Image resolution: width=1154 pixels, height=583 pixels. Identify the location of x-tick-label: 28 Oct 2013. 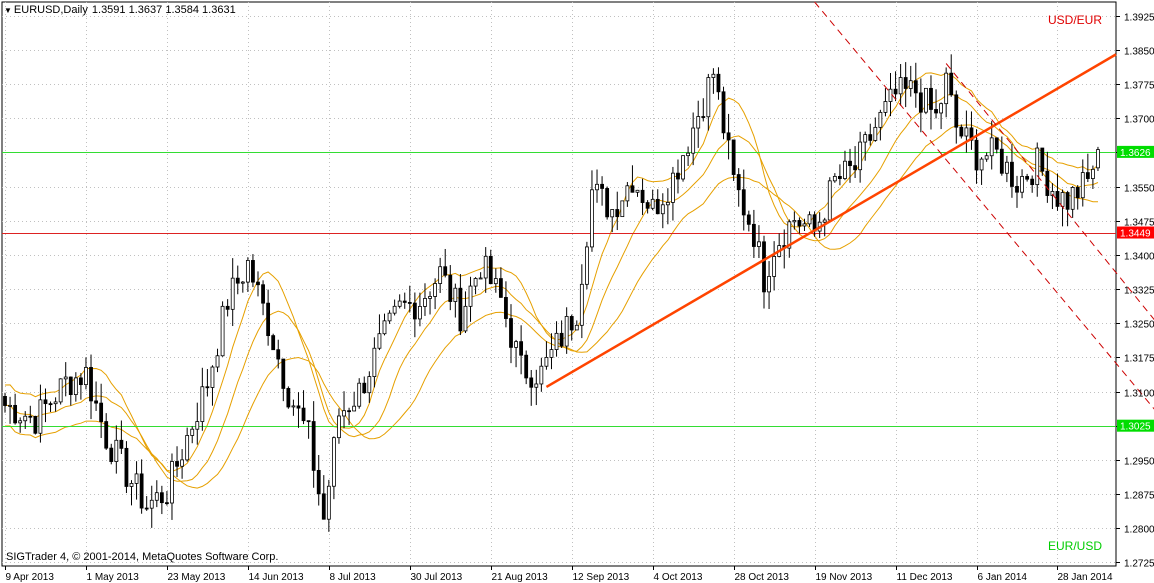
(762, 577).